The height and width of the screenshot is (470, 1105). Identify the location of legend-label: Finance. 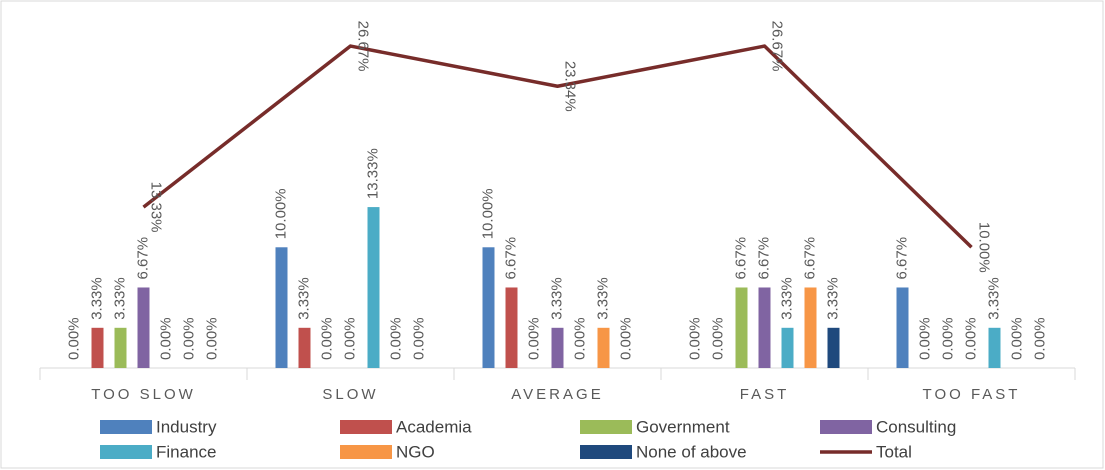
(186, 451).